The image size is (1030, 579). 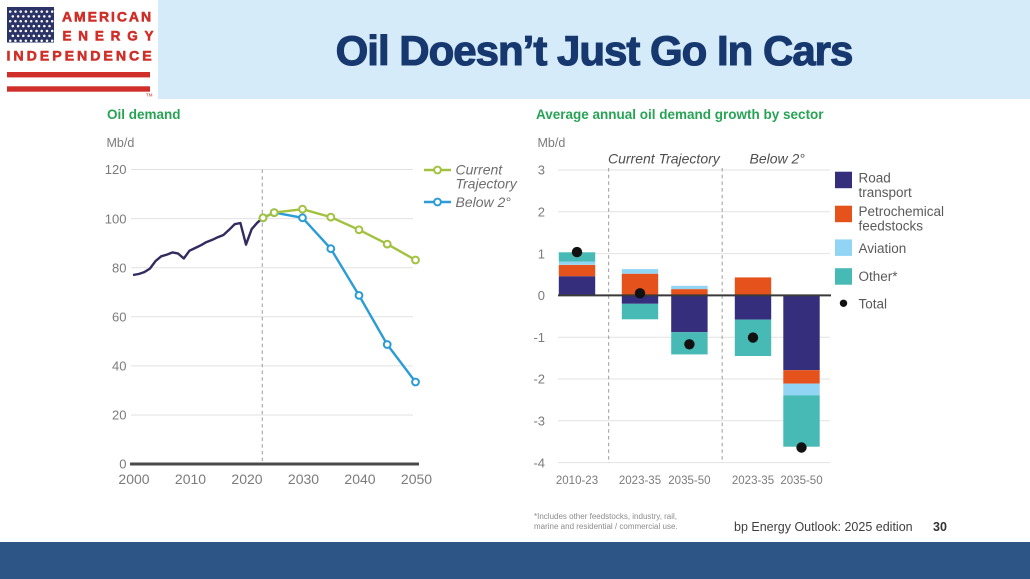 I want to click on svg-text: -3, so click(x=539, y=421).